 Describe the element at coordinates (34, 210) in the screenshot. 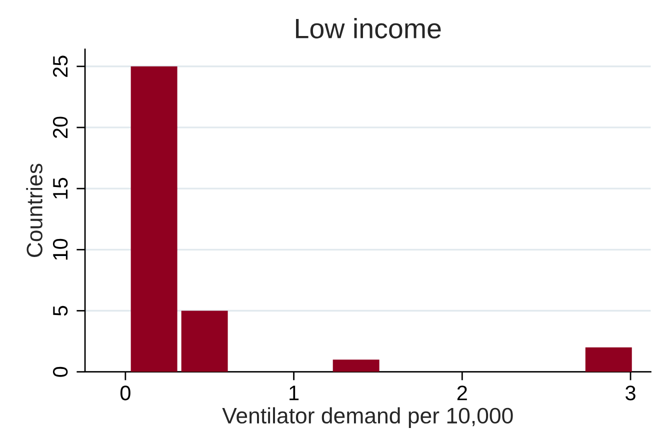

I see `y-axis-title: Countries` at that location.